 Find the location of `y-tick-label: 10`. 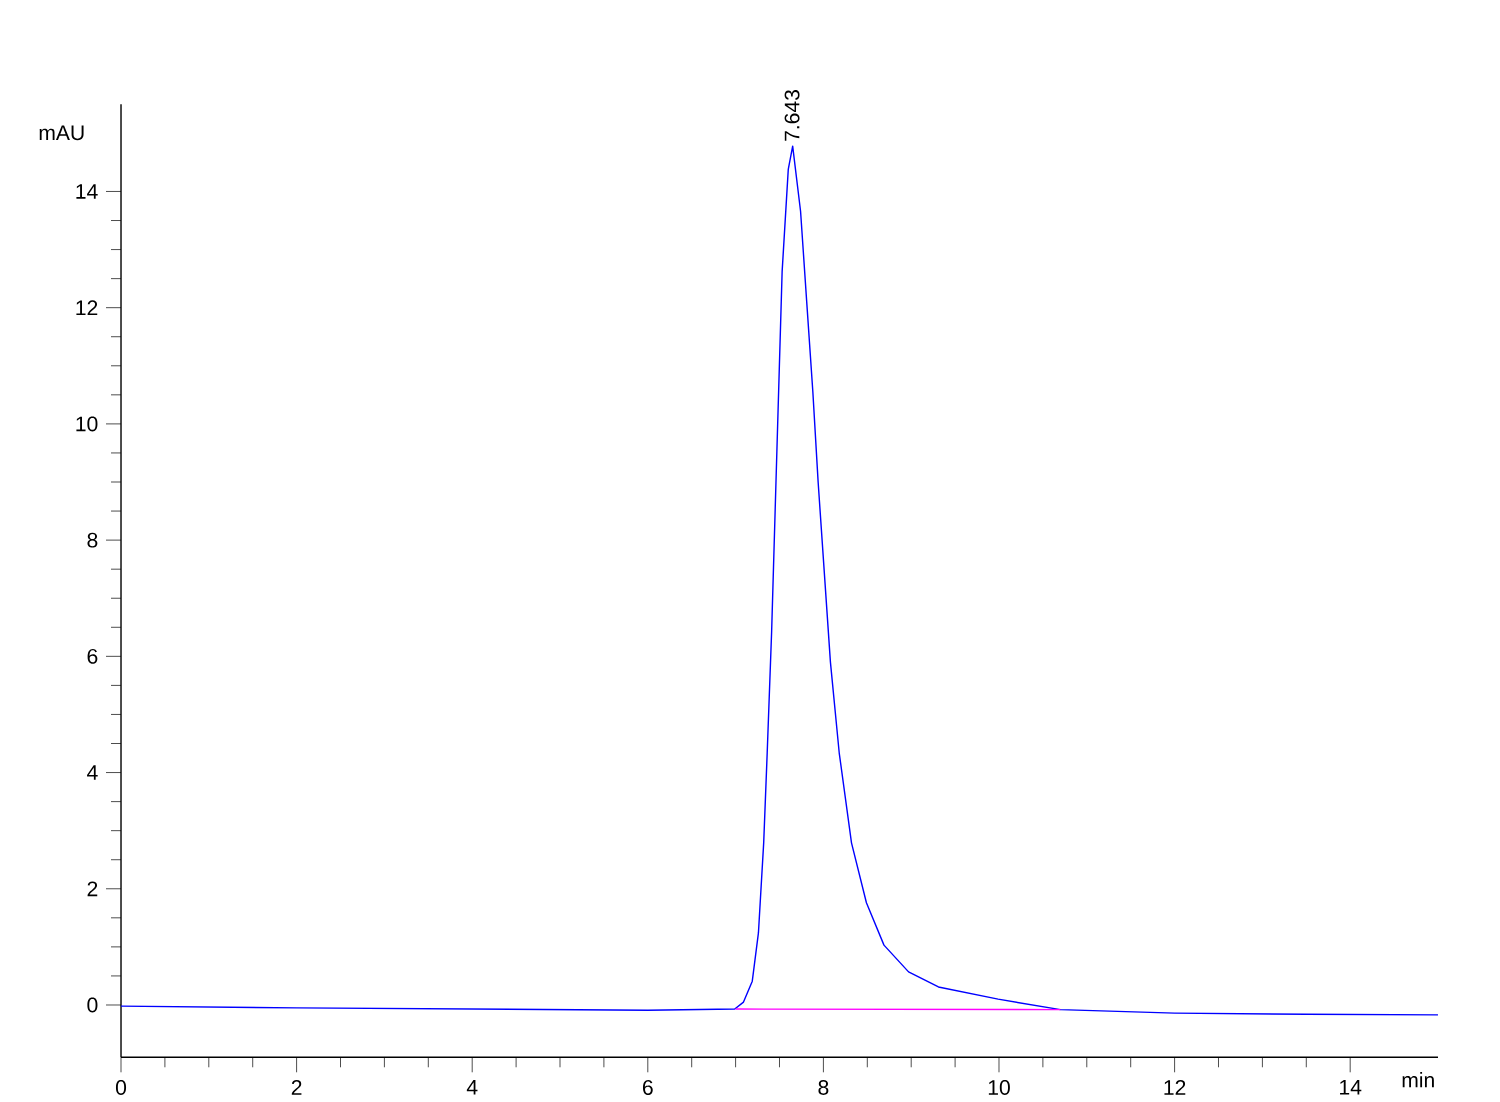

y-tick-label: 10 is located at coordinates (87, 424).